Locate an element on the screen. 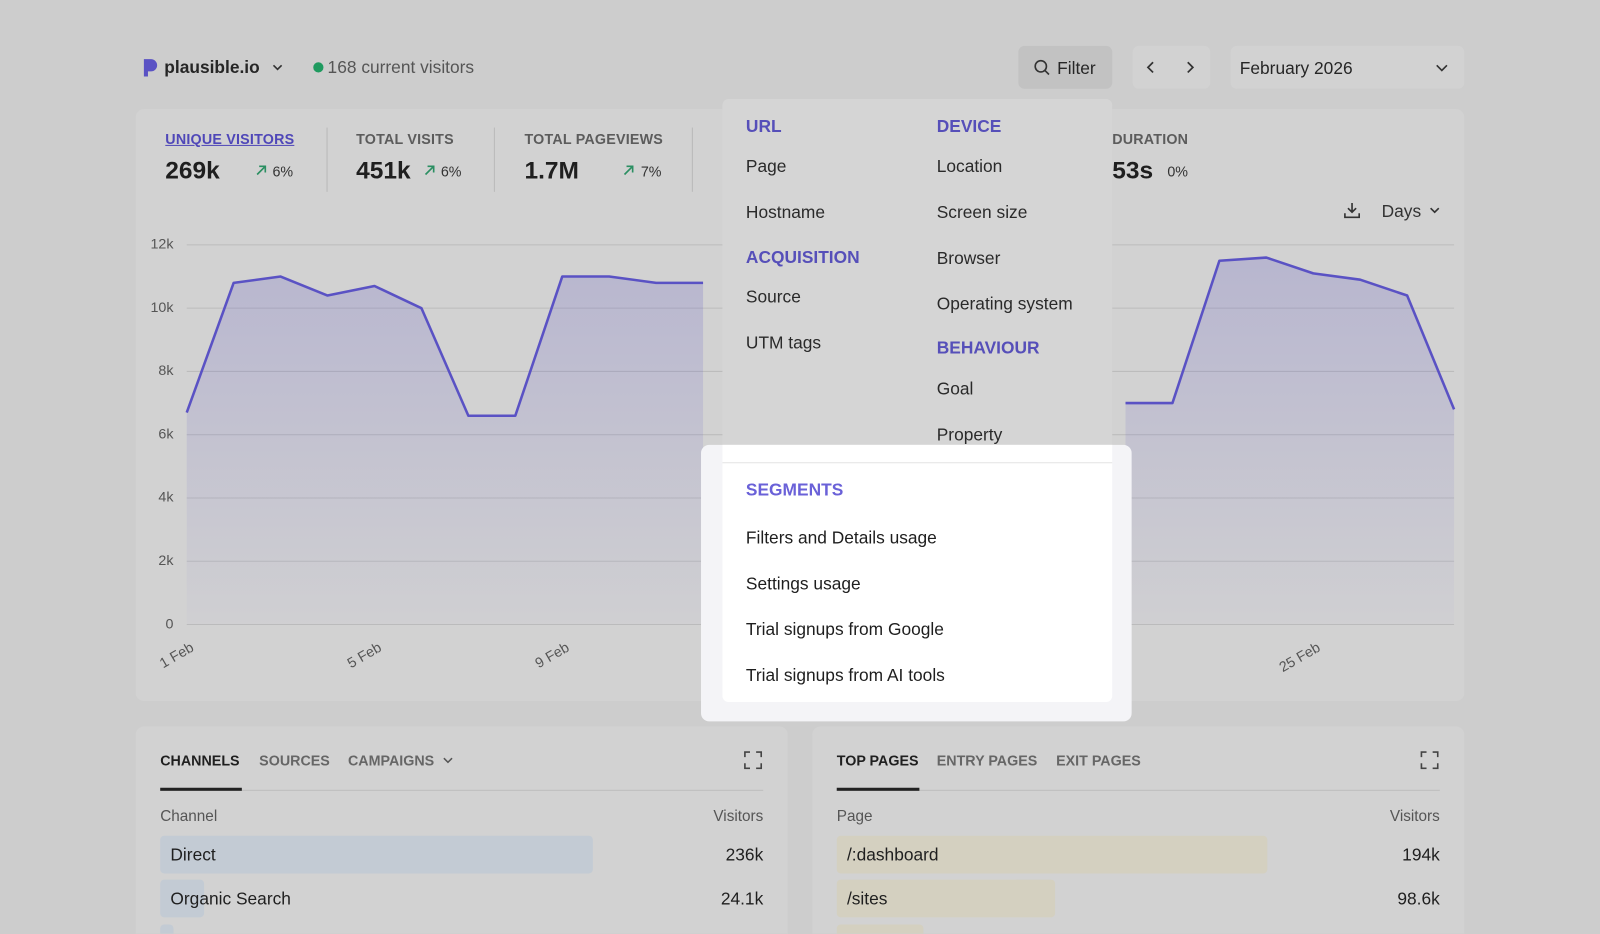  y-tick-label: 4k is located at coordinates (166, 498).